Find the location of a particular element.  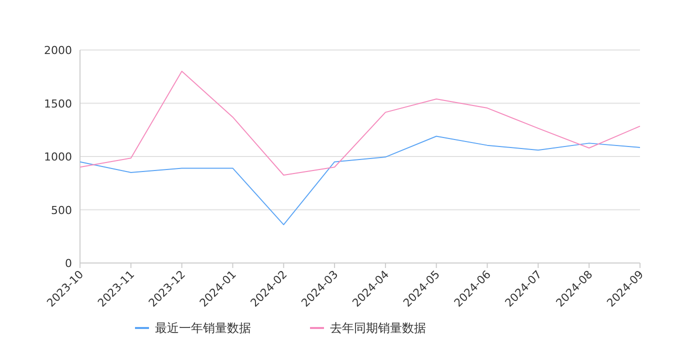

legend-label: 最近一年销量数据 is located at coordinates (203, 328).